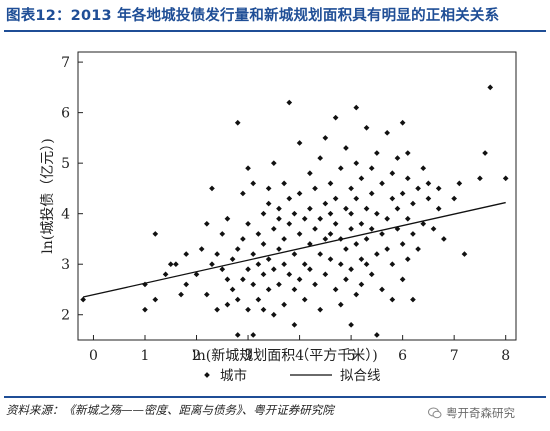  I want to click on y-axis-label: ln(城投债（亿元）), so click(48, 195).